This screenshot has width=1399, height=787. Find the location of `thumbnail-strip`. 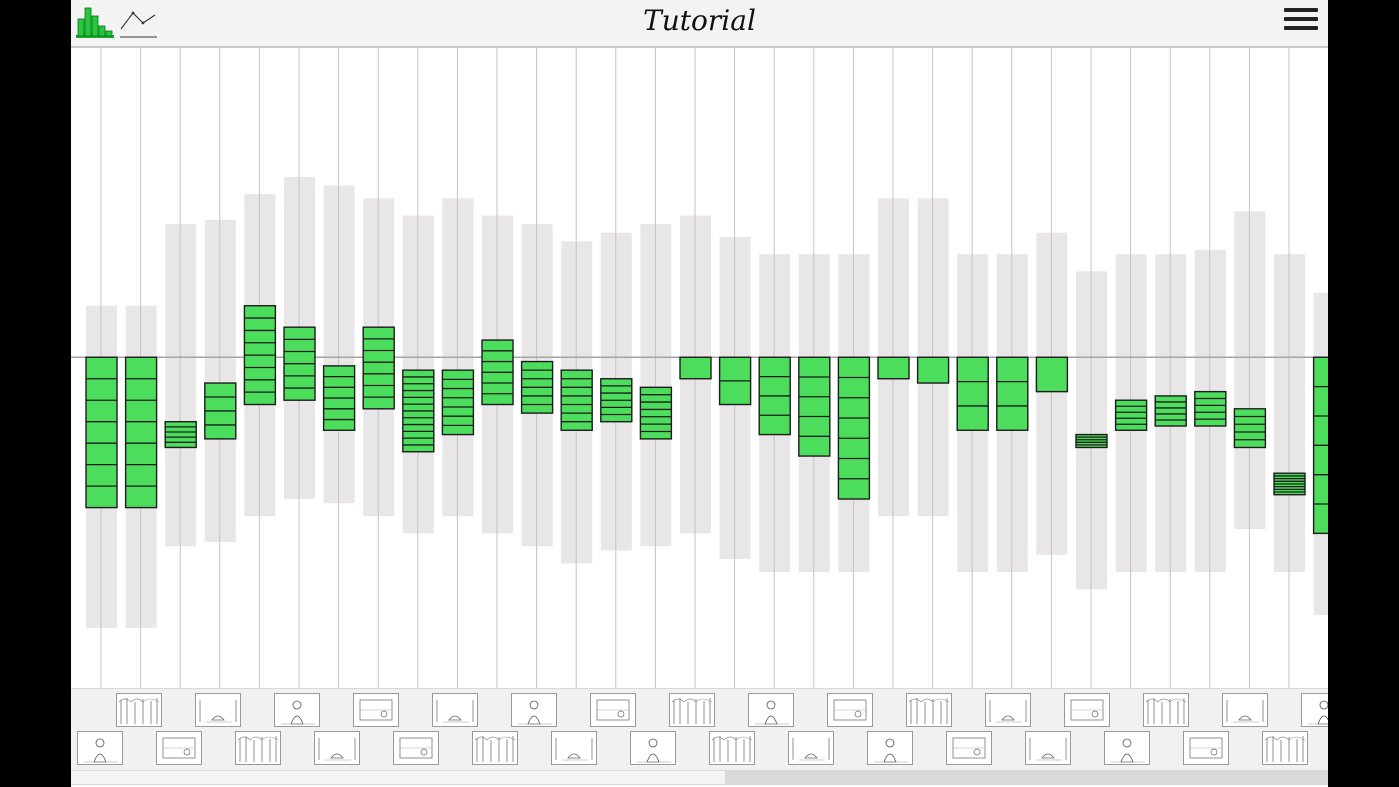

thumbnail-strip is located at coordinates (699, 729).